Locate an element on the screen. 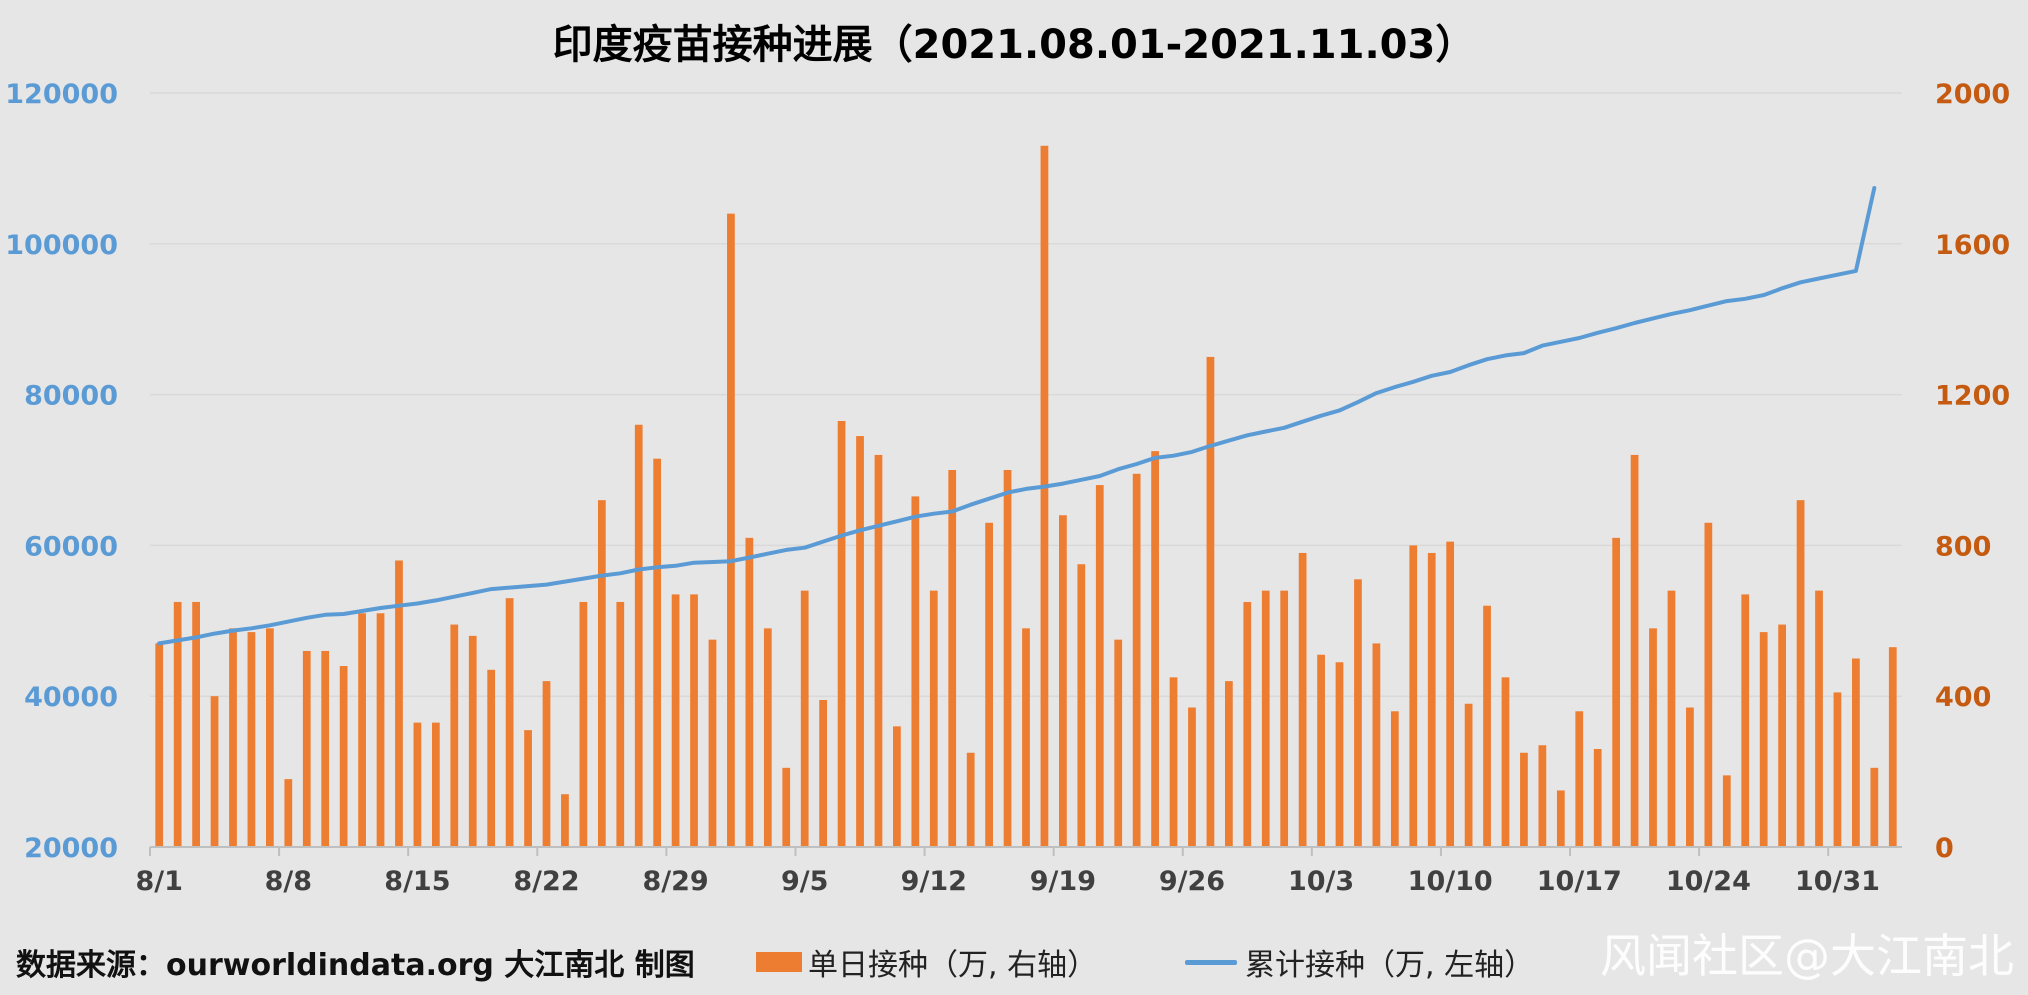  legend-label-cumulative: 累计接种（万, 左轴） is located at coordinates (1390, 965).